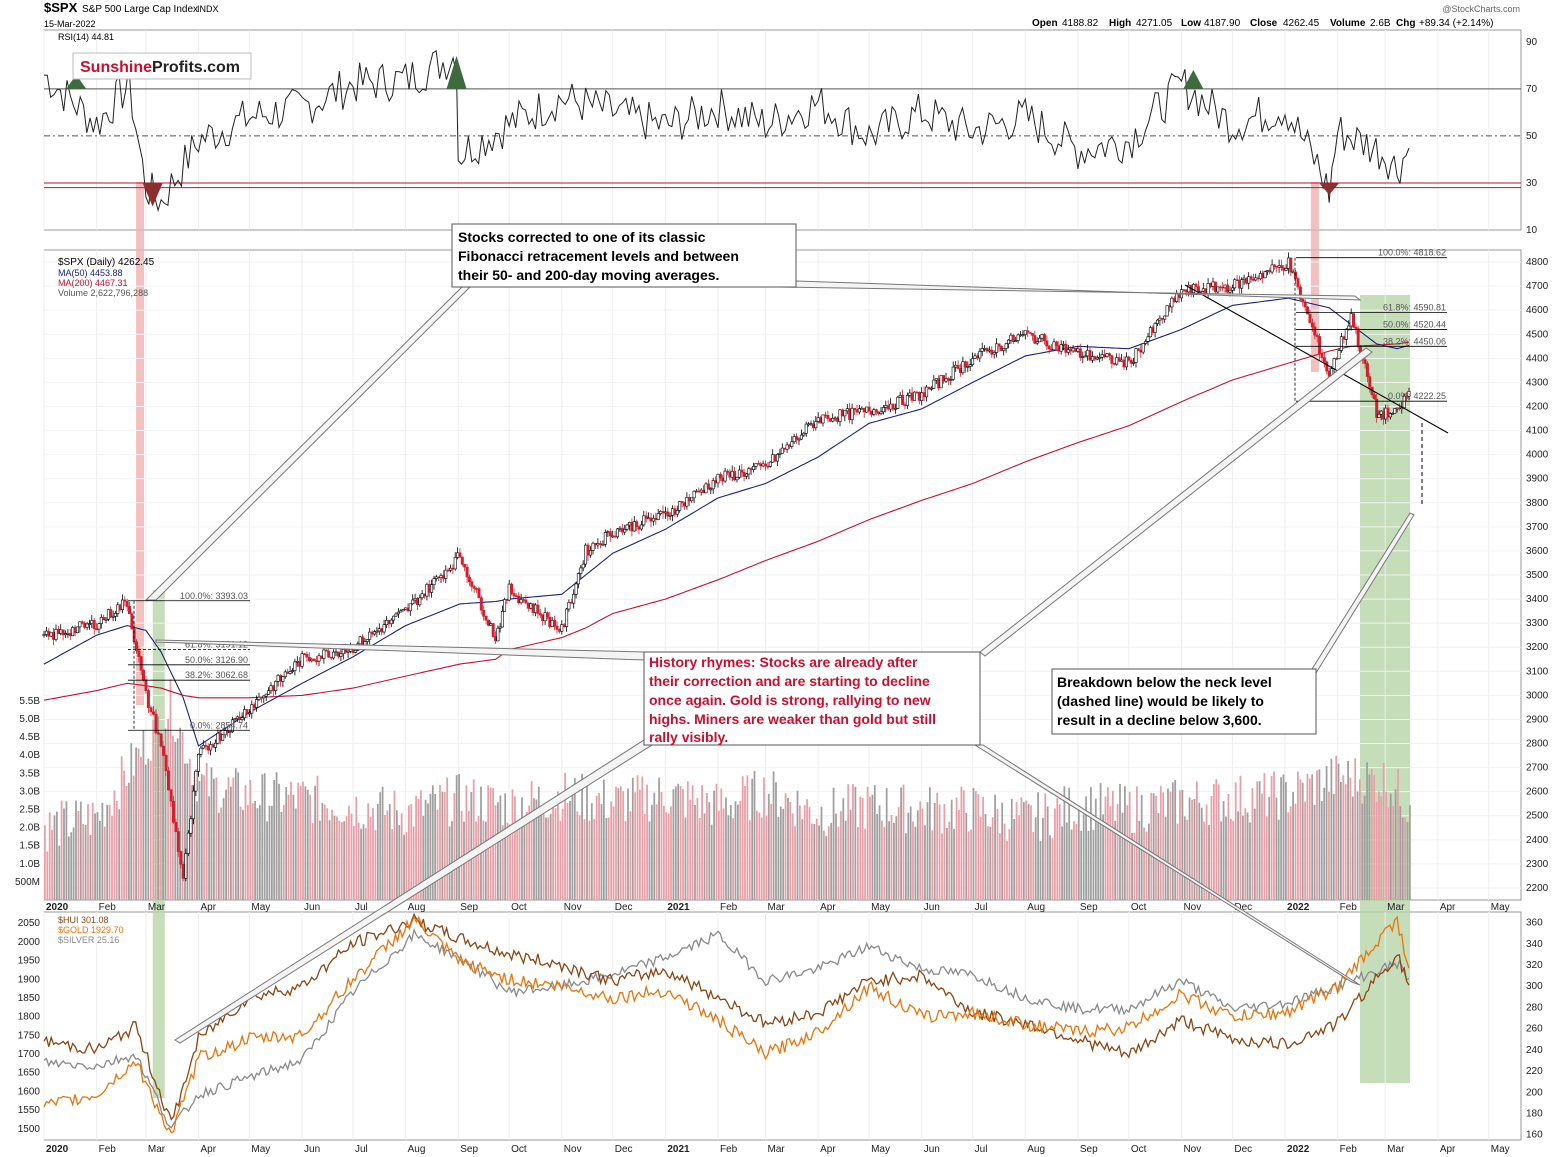 This screenshot has height=1157, width=1565. I want to click on price-x-tick-label: Mar, so click(157, 907).